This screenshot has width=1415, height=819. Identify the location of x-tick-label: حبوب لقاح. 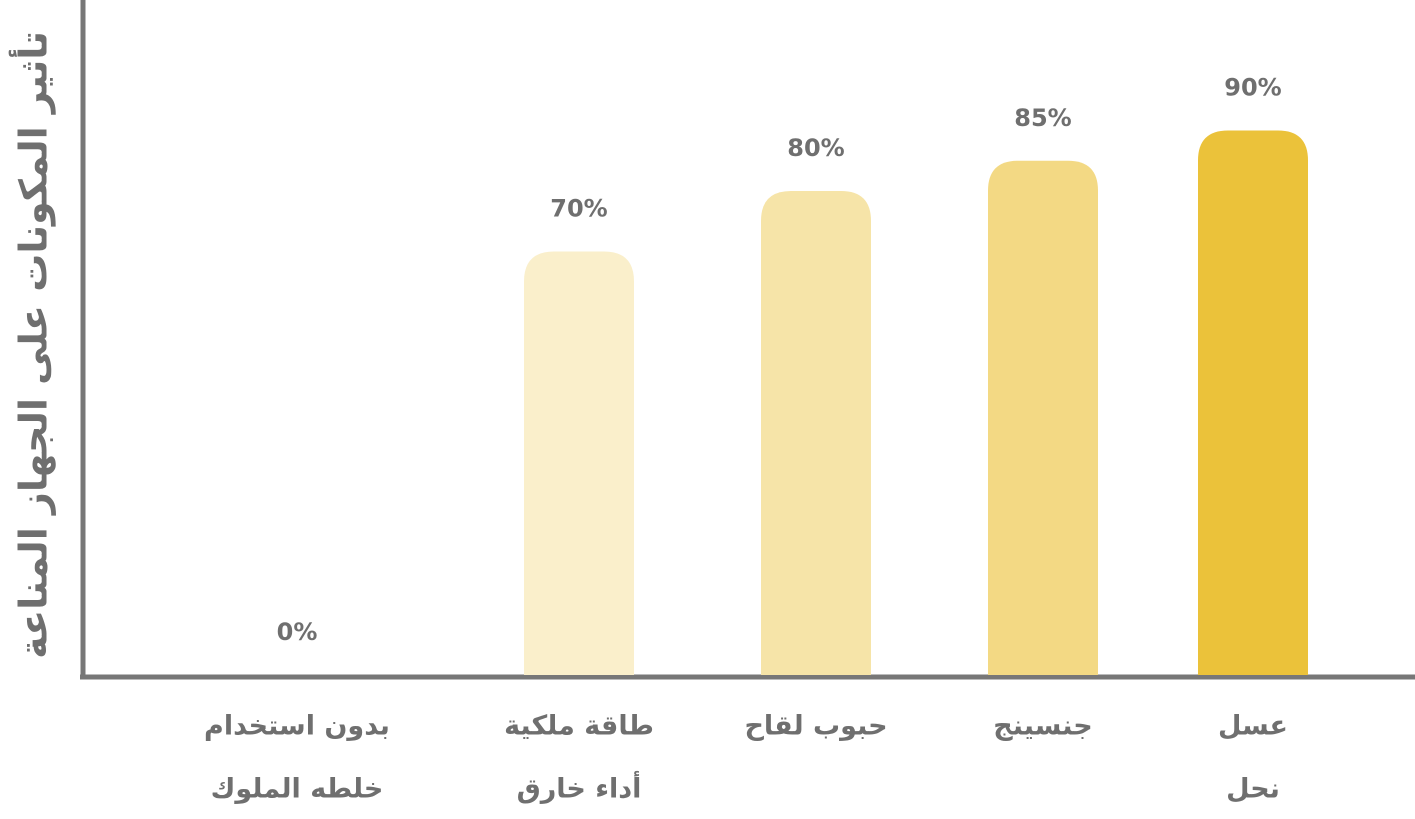
(815, 726).